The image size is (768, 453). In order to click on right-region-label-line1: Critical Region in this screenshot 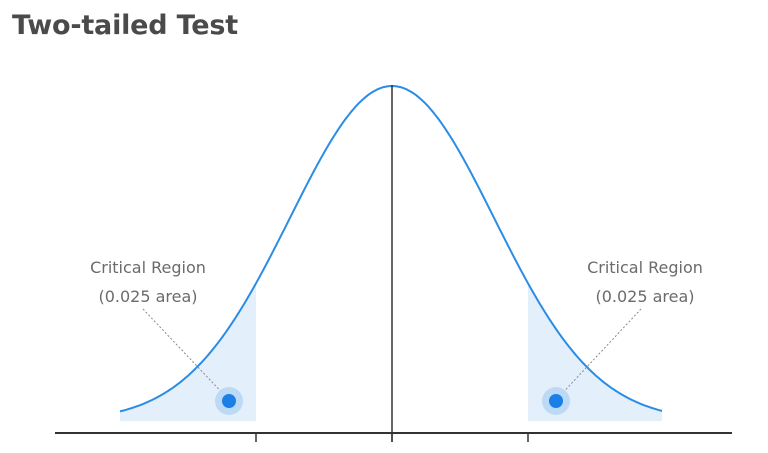, I will do `click(645, 267)`.